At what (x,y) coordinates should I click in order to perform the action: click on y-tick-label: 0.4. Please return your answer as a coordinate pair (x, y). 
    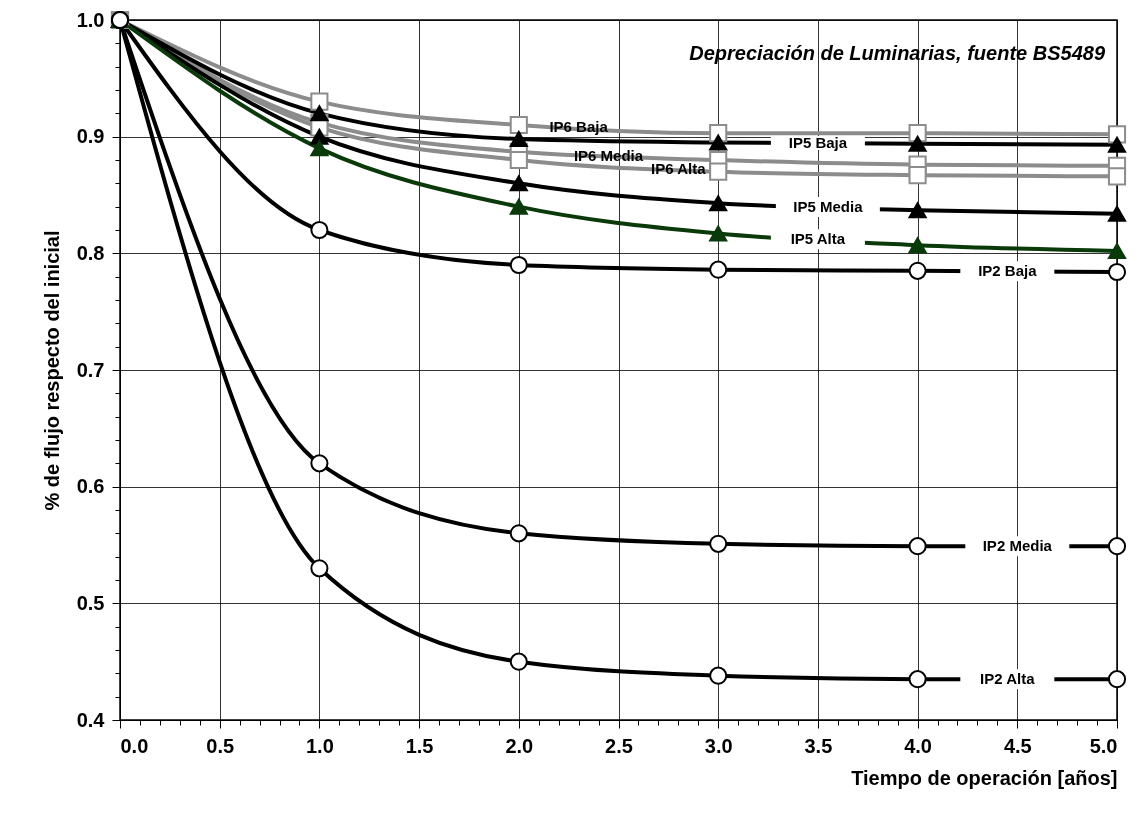
    Looking at the image, I should click on (91, 719).